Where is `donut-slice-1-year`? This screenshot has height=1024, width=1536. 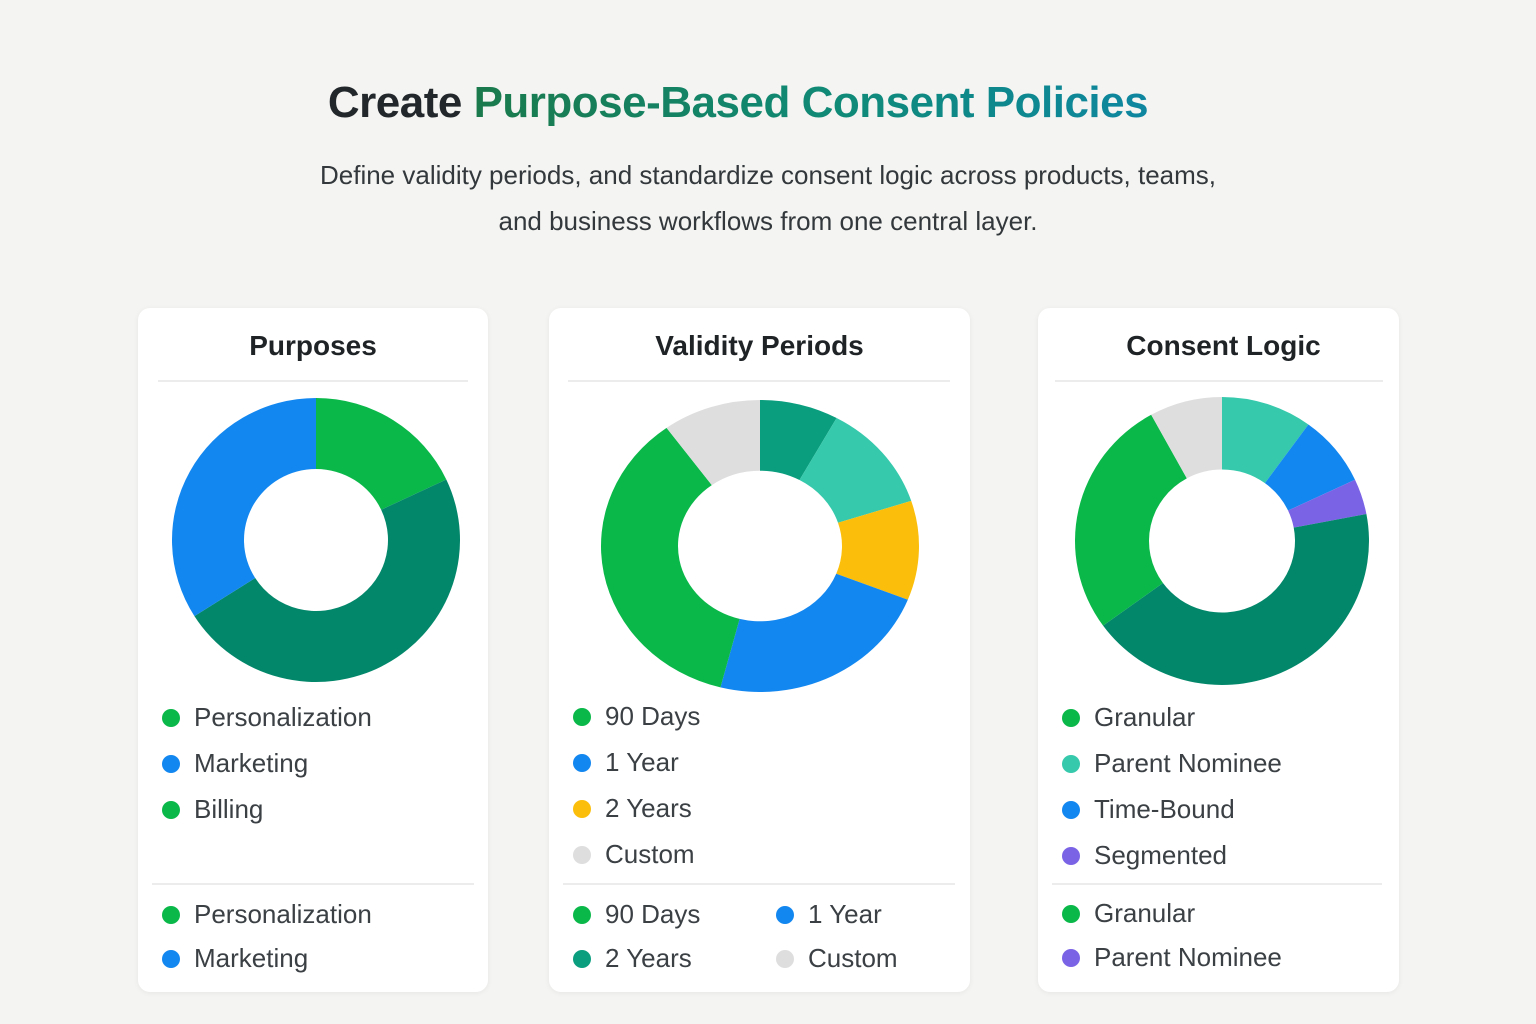 donut-slice-1-year is located at coordinates (814, 632).